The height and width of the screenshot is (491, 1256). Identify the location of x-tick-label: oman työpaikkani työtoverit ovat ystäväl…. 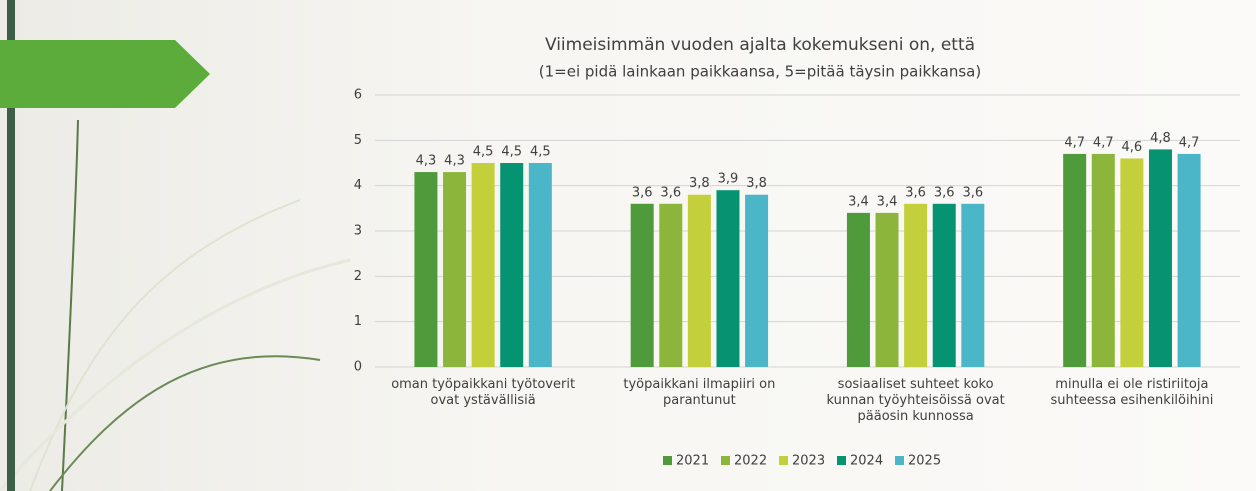
(483, 392).